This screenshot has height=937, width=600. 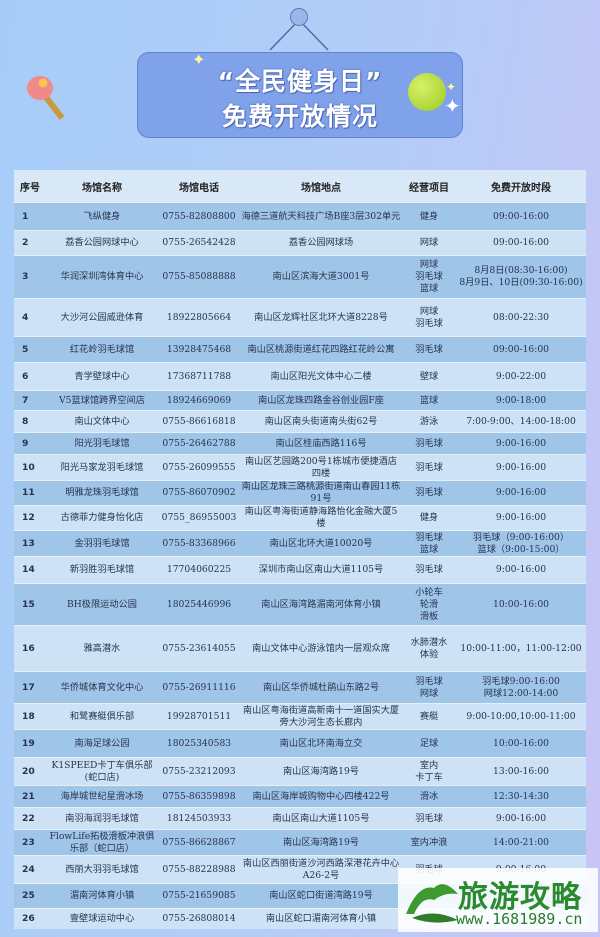 I want to click on venue-sport: 羽毛球 篮球, so click(x=429, y=543).